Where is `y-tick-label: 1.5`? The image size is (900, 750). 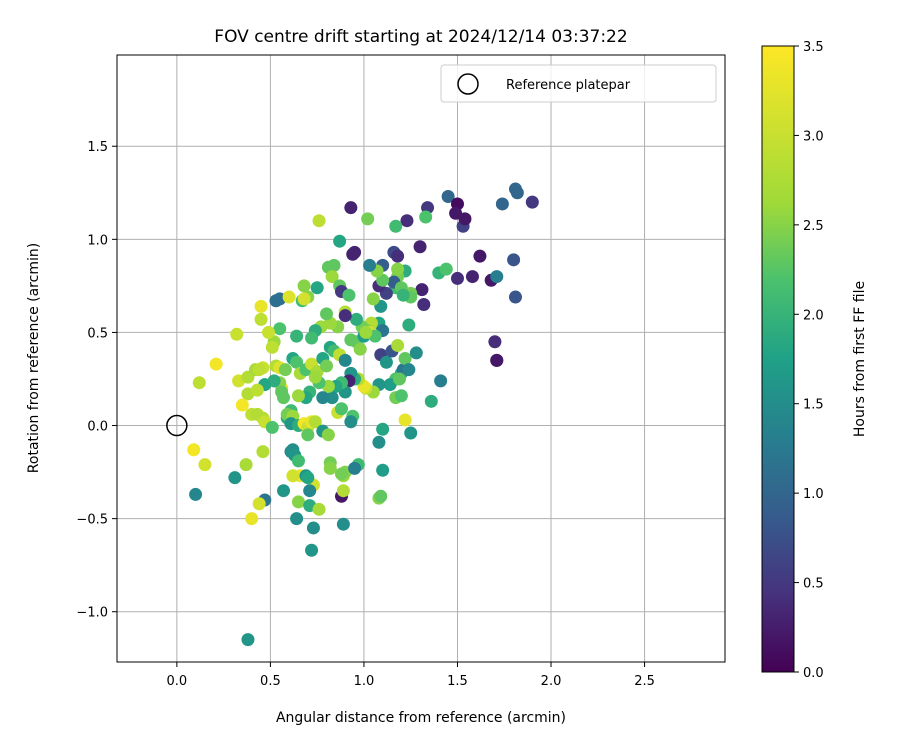
y-tick-label: 1.5 is located at coordinates (97, 147).